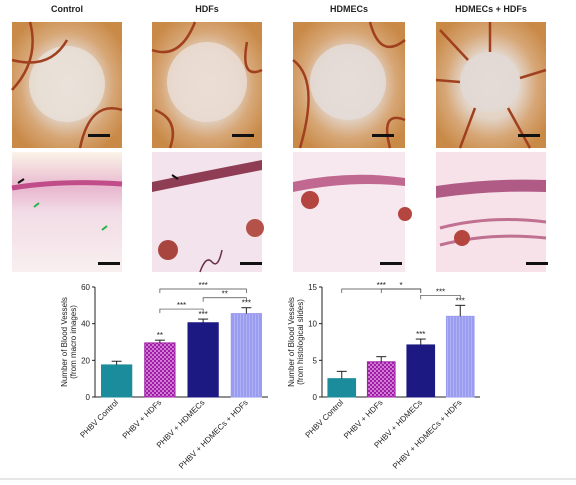 This screenshot has width=576, height=485. I want to click on panel-title: HDFs, so click(207, 9).